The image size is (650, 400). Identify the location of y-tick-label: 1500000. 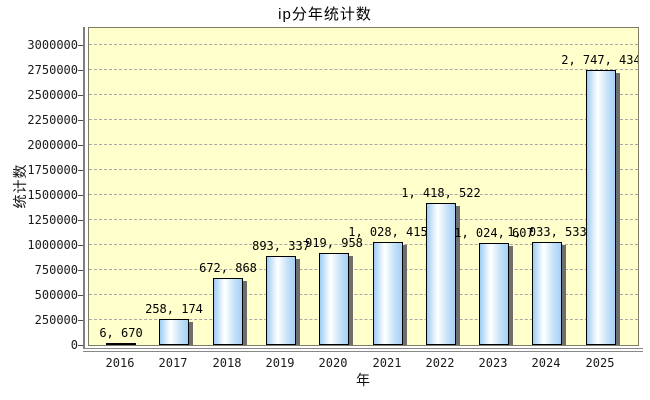
(52, 195).